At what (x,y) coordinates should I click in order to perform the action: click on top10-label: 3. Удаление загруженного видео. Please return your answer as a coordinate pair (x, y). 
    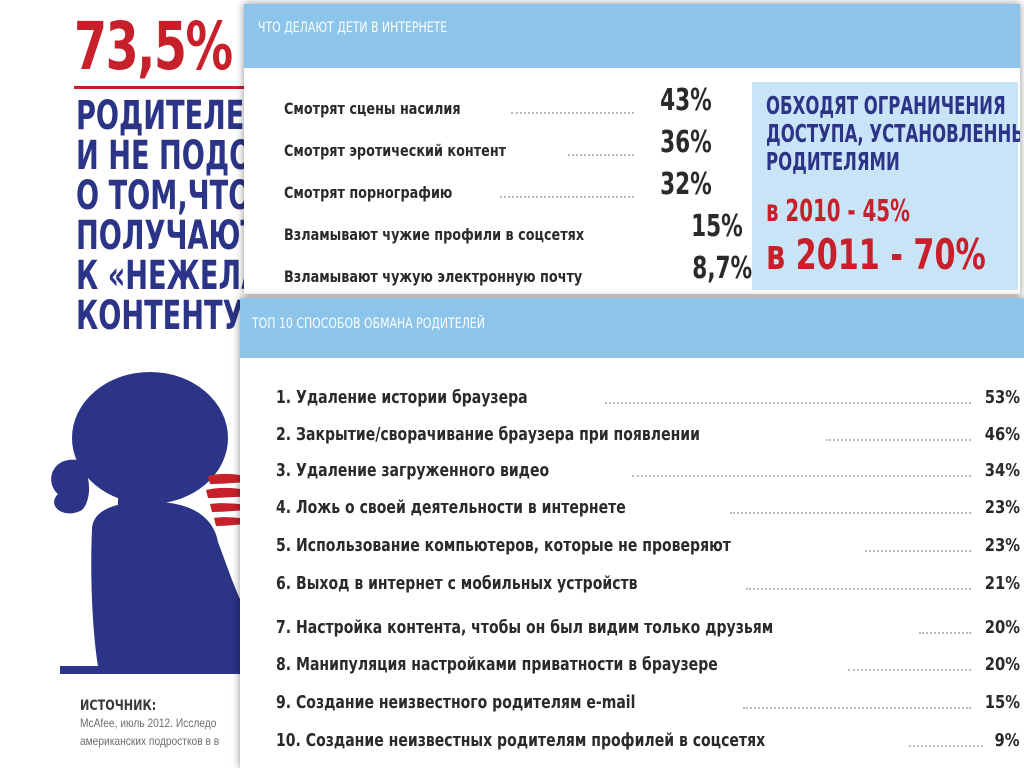
    Looking at the image, I should click on (413, 470).